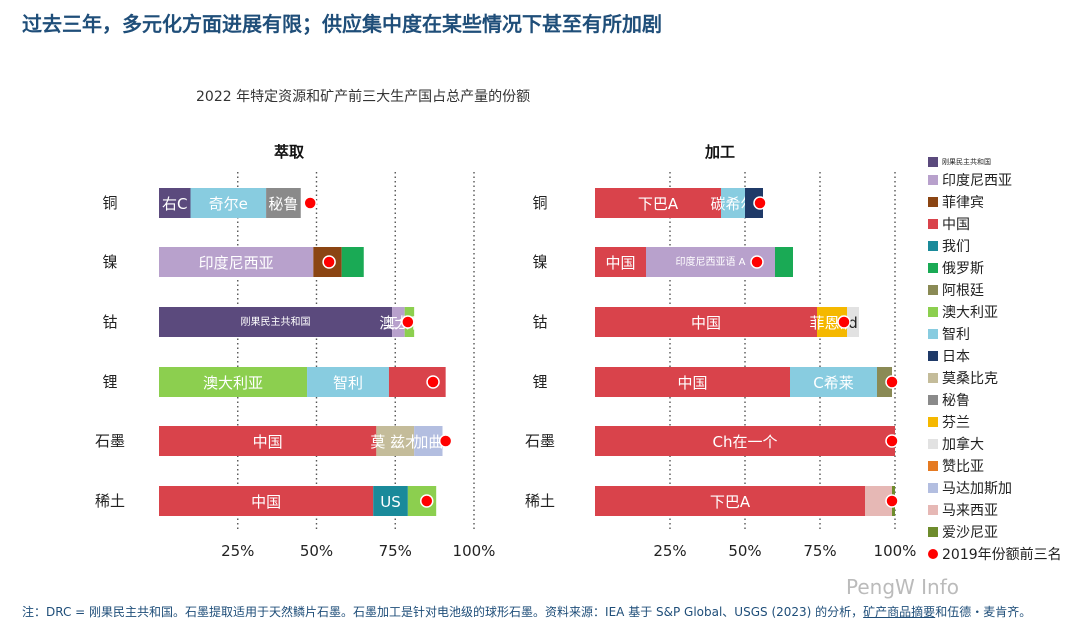 The height and width of the screenshot is (642, 1080). Describe the element at coordinates (956, 401) in the screenshot. I see `legend-label: 秘鲁` at that location.